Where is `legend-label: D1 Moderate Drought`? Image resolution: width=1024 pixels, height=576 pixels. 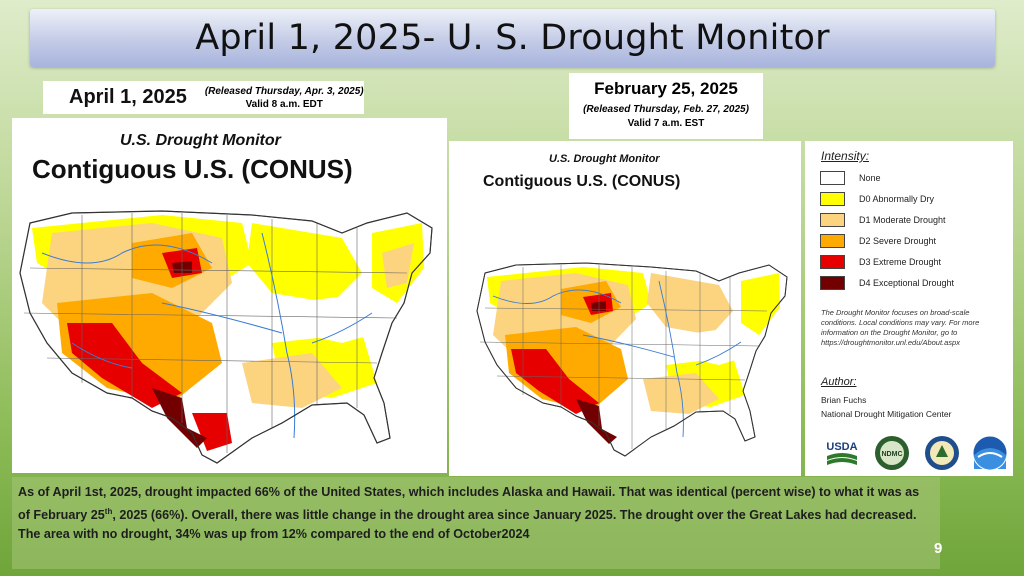 legend-label: D1 Moderate Drought is located at coordinates (902, 220).